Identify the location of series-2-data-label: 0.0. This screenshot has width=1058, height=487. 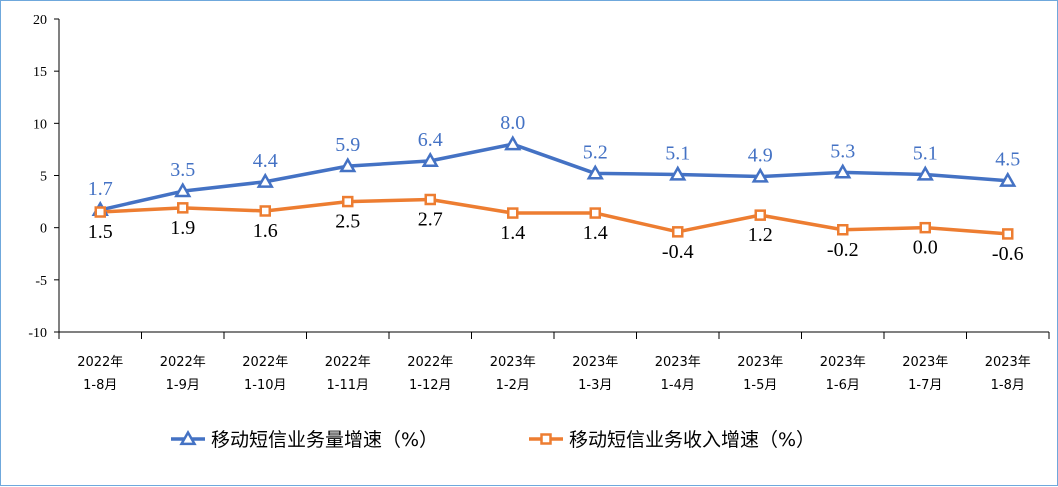
(925, 248).